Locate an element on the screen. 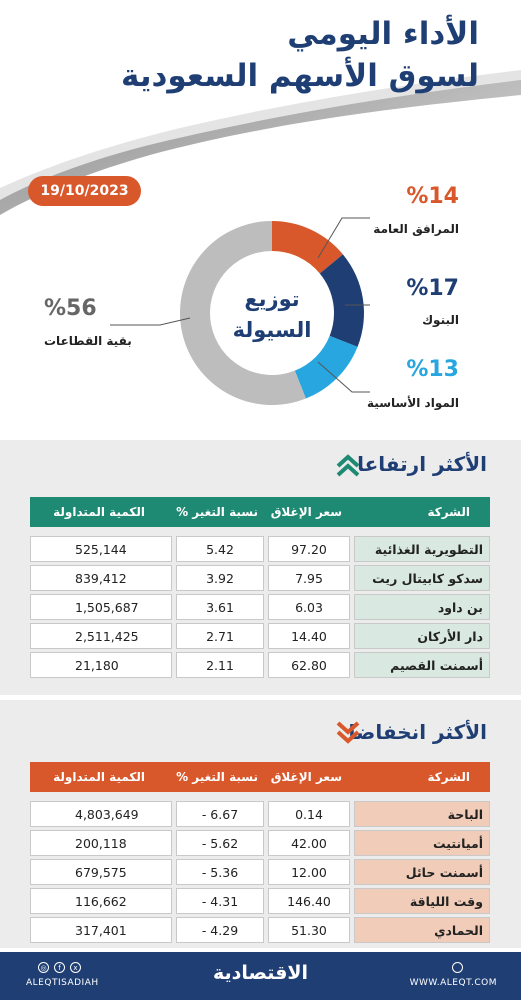 The width and height of the screenshot is (521, 1000). close-price-cell: 12.00 is located at coordinates (309, 872).